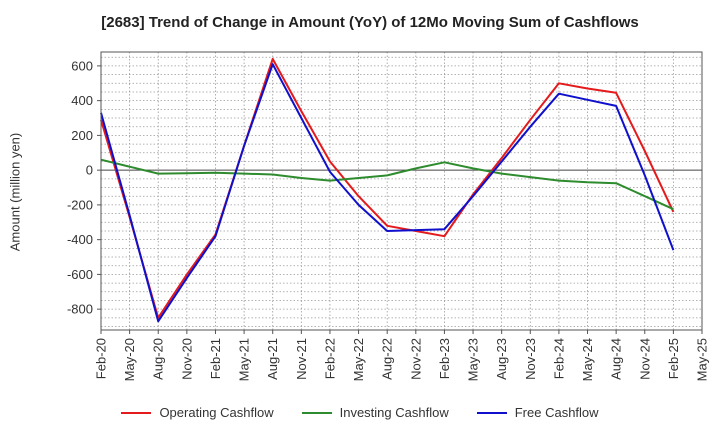  Describe the element at coordinates (129, 359) in the screenshot. I see `x-tick-label: May-20` at that location.